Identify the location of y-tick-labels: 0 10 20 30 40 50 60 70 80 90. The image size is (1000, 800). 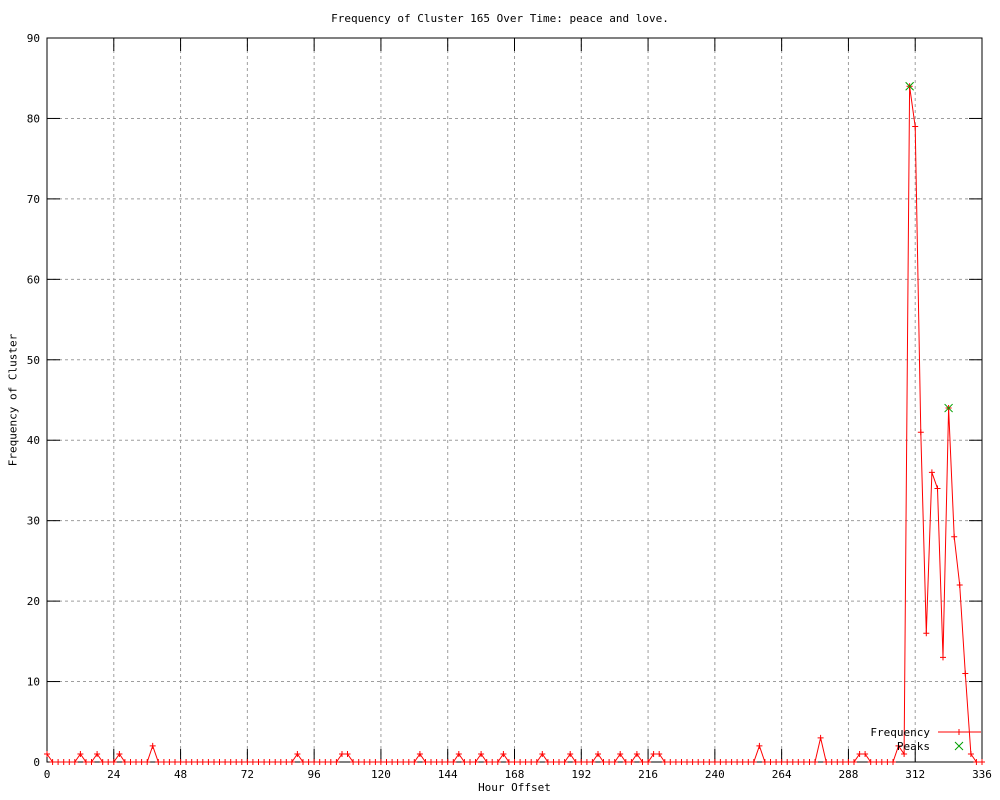
(33, 400).